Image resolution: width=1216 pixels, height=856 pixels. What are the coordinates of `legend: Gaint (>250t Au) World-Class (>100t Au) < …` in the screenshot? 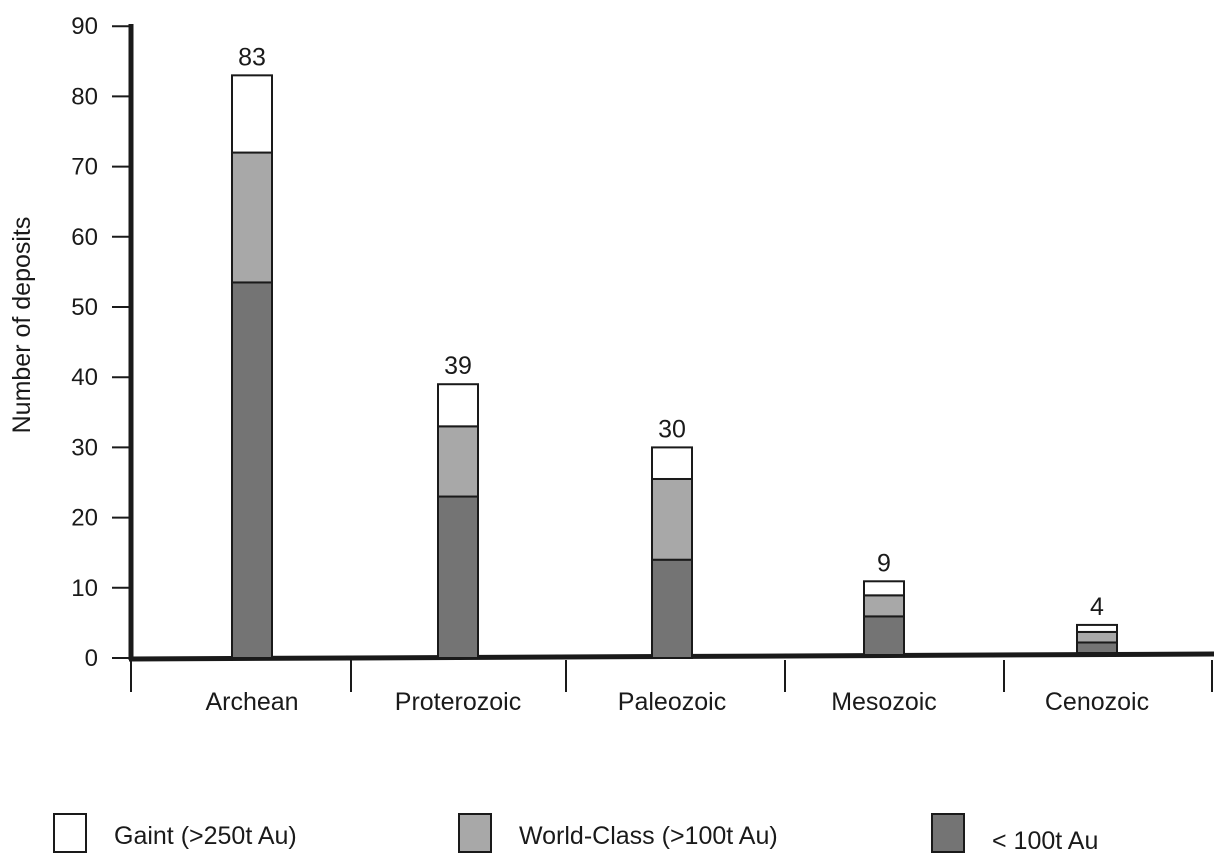 It's located at (575, 834).